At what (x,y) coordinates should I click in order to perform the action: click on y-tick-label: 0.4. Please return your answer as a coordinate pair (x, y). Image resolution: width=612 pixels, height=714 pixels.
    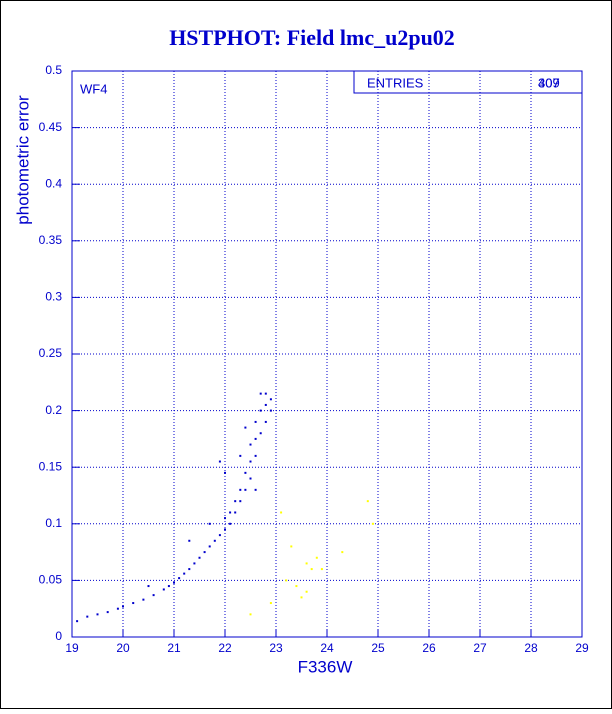
    Looking at the image, I should click on (53, 183).